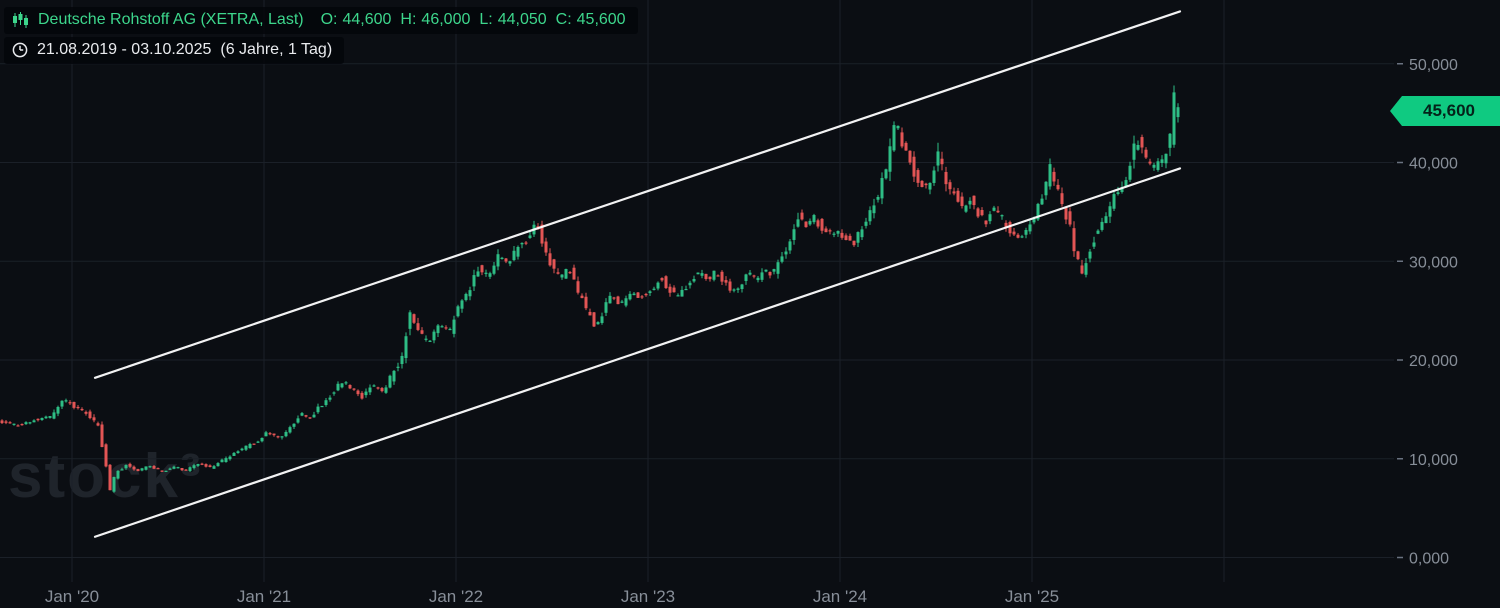 This screenshot has height=608, width=1500. What do you see at coordinates (408, 19) in the screenshot?
I see `high-label: H:` at bounding box center [408, 19].